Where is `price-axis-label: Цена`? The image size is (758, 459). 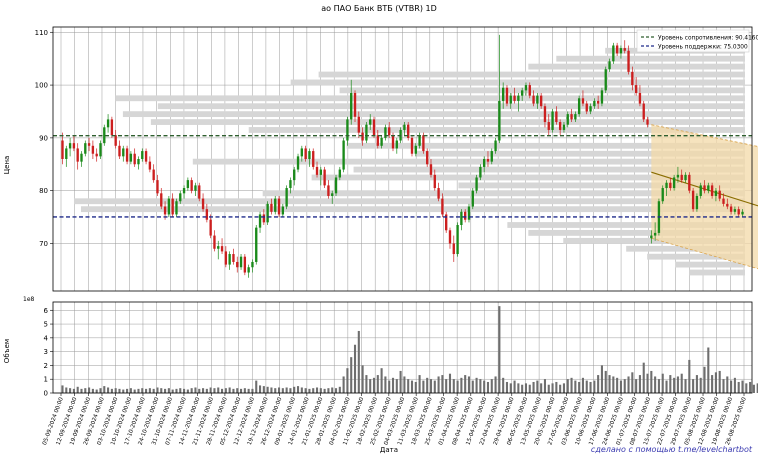
price-axis-label: Цена is located at coordinates (7, 165).